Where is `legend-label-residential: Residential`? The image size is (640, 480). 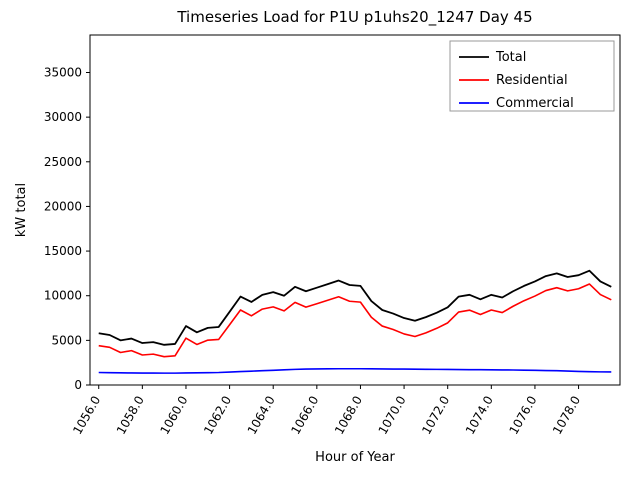
legend-label-residential: Residential is located at coordinates (532, 80).